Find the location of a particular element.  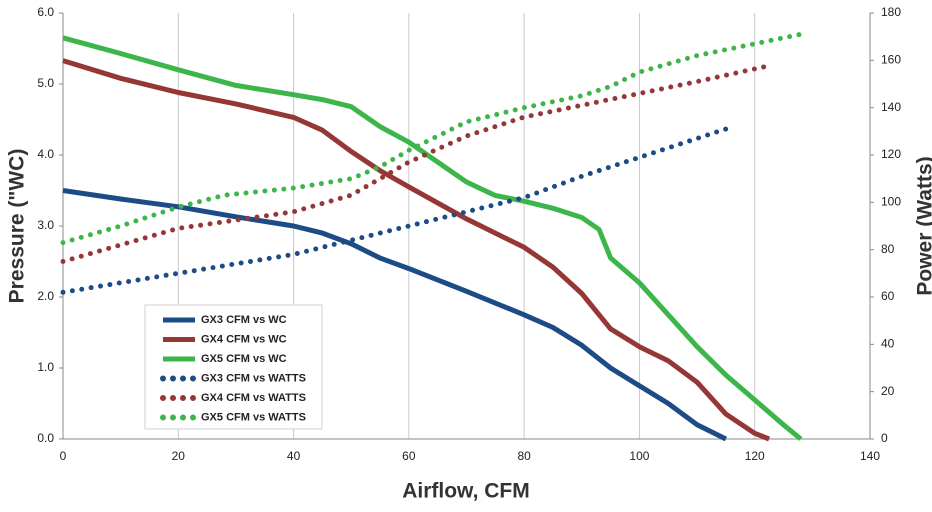

y-tick-label: 1.0 is located at coordinates (45, 367).